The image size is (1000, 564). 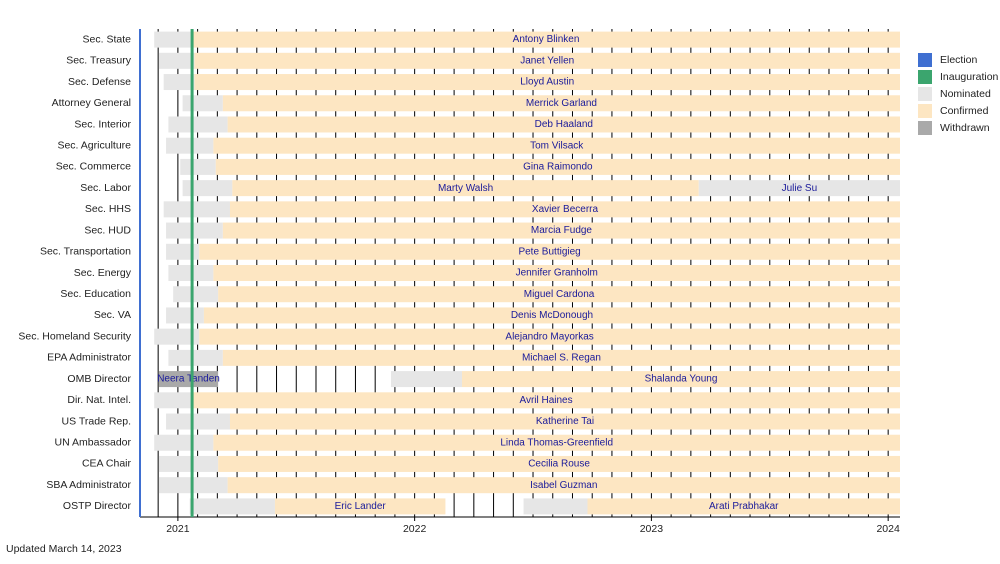 I want to click on segment-label: Jennifer Granholm, so click(x=557, y=273).